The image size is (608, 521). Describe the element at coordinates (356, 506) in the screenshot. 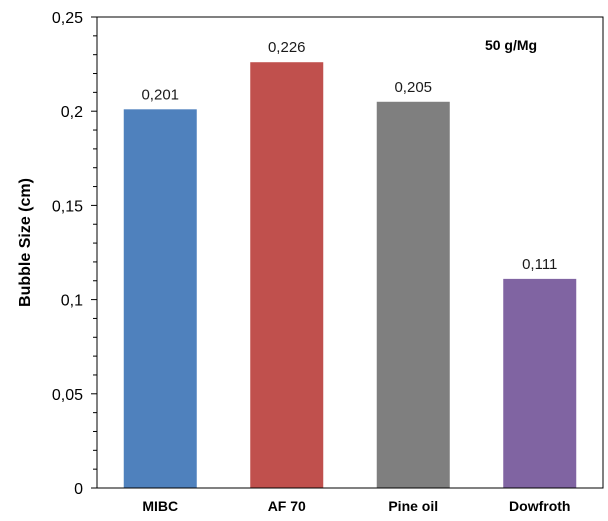

I see `x-axis-category-labels: MIBC AF 70 Pine oil Dowfroth` at that location.